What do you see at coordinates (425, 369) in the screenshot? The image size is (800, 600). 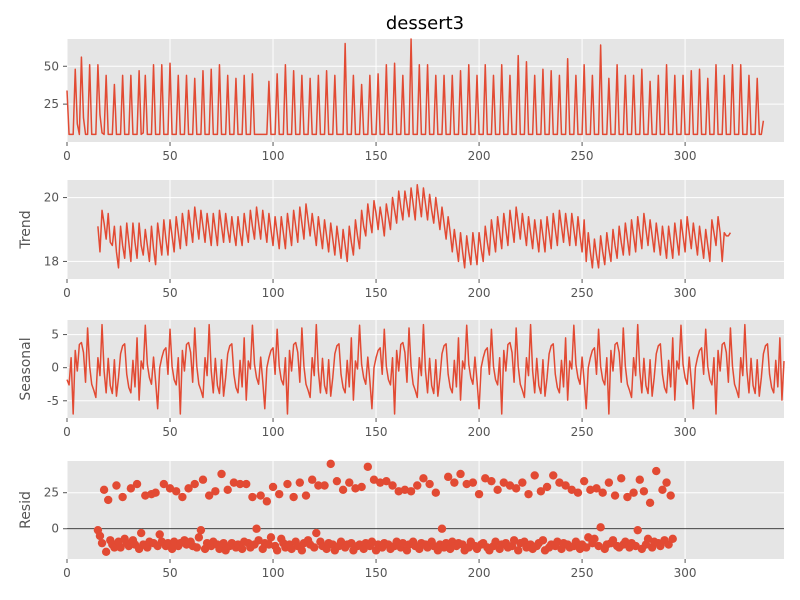 I see `seasonal-series-line` at bounding box center [425, 369].